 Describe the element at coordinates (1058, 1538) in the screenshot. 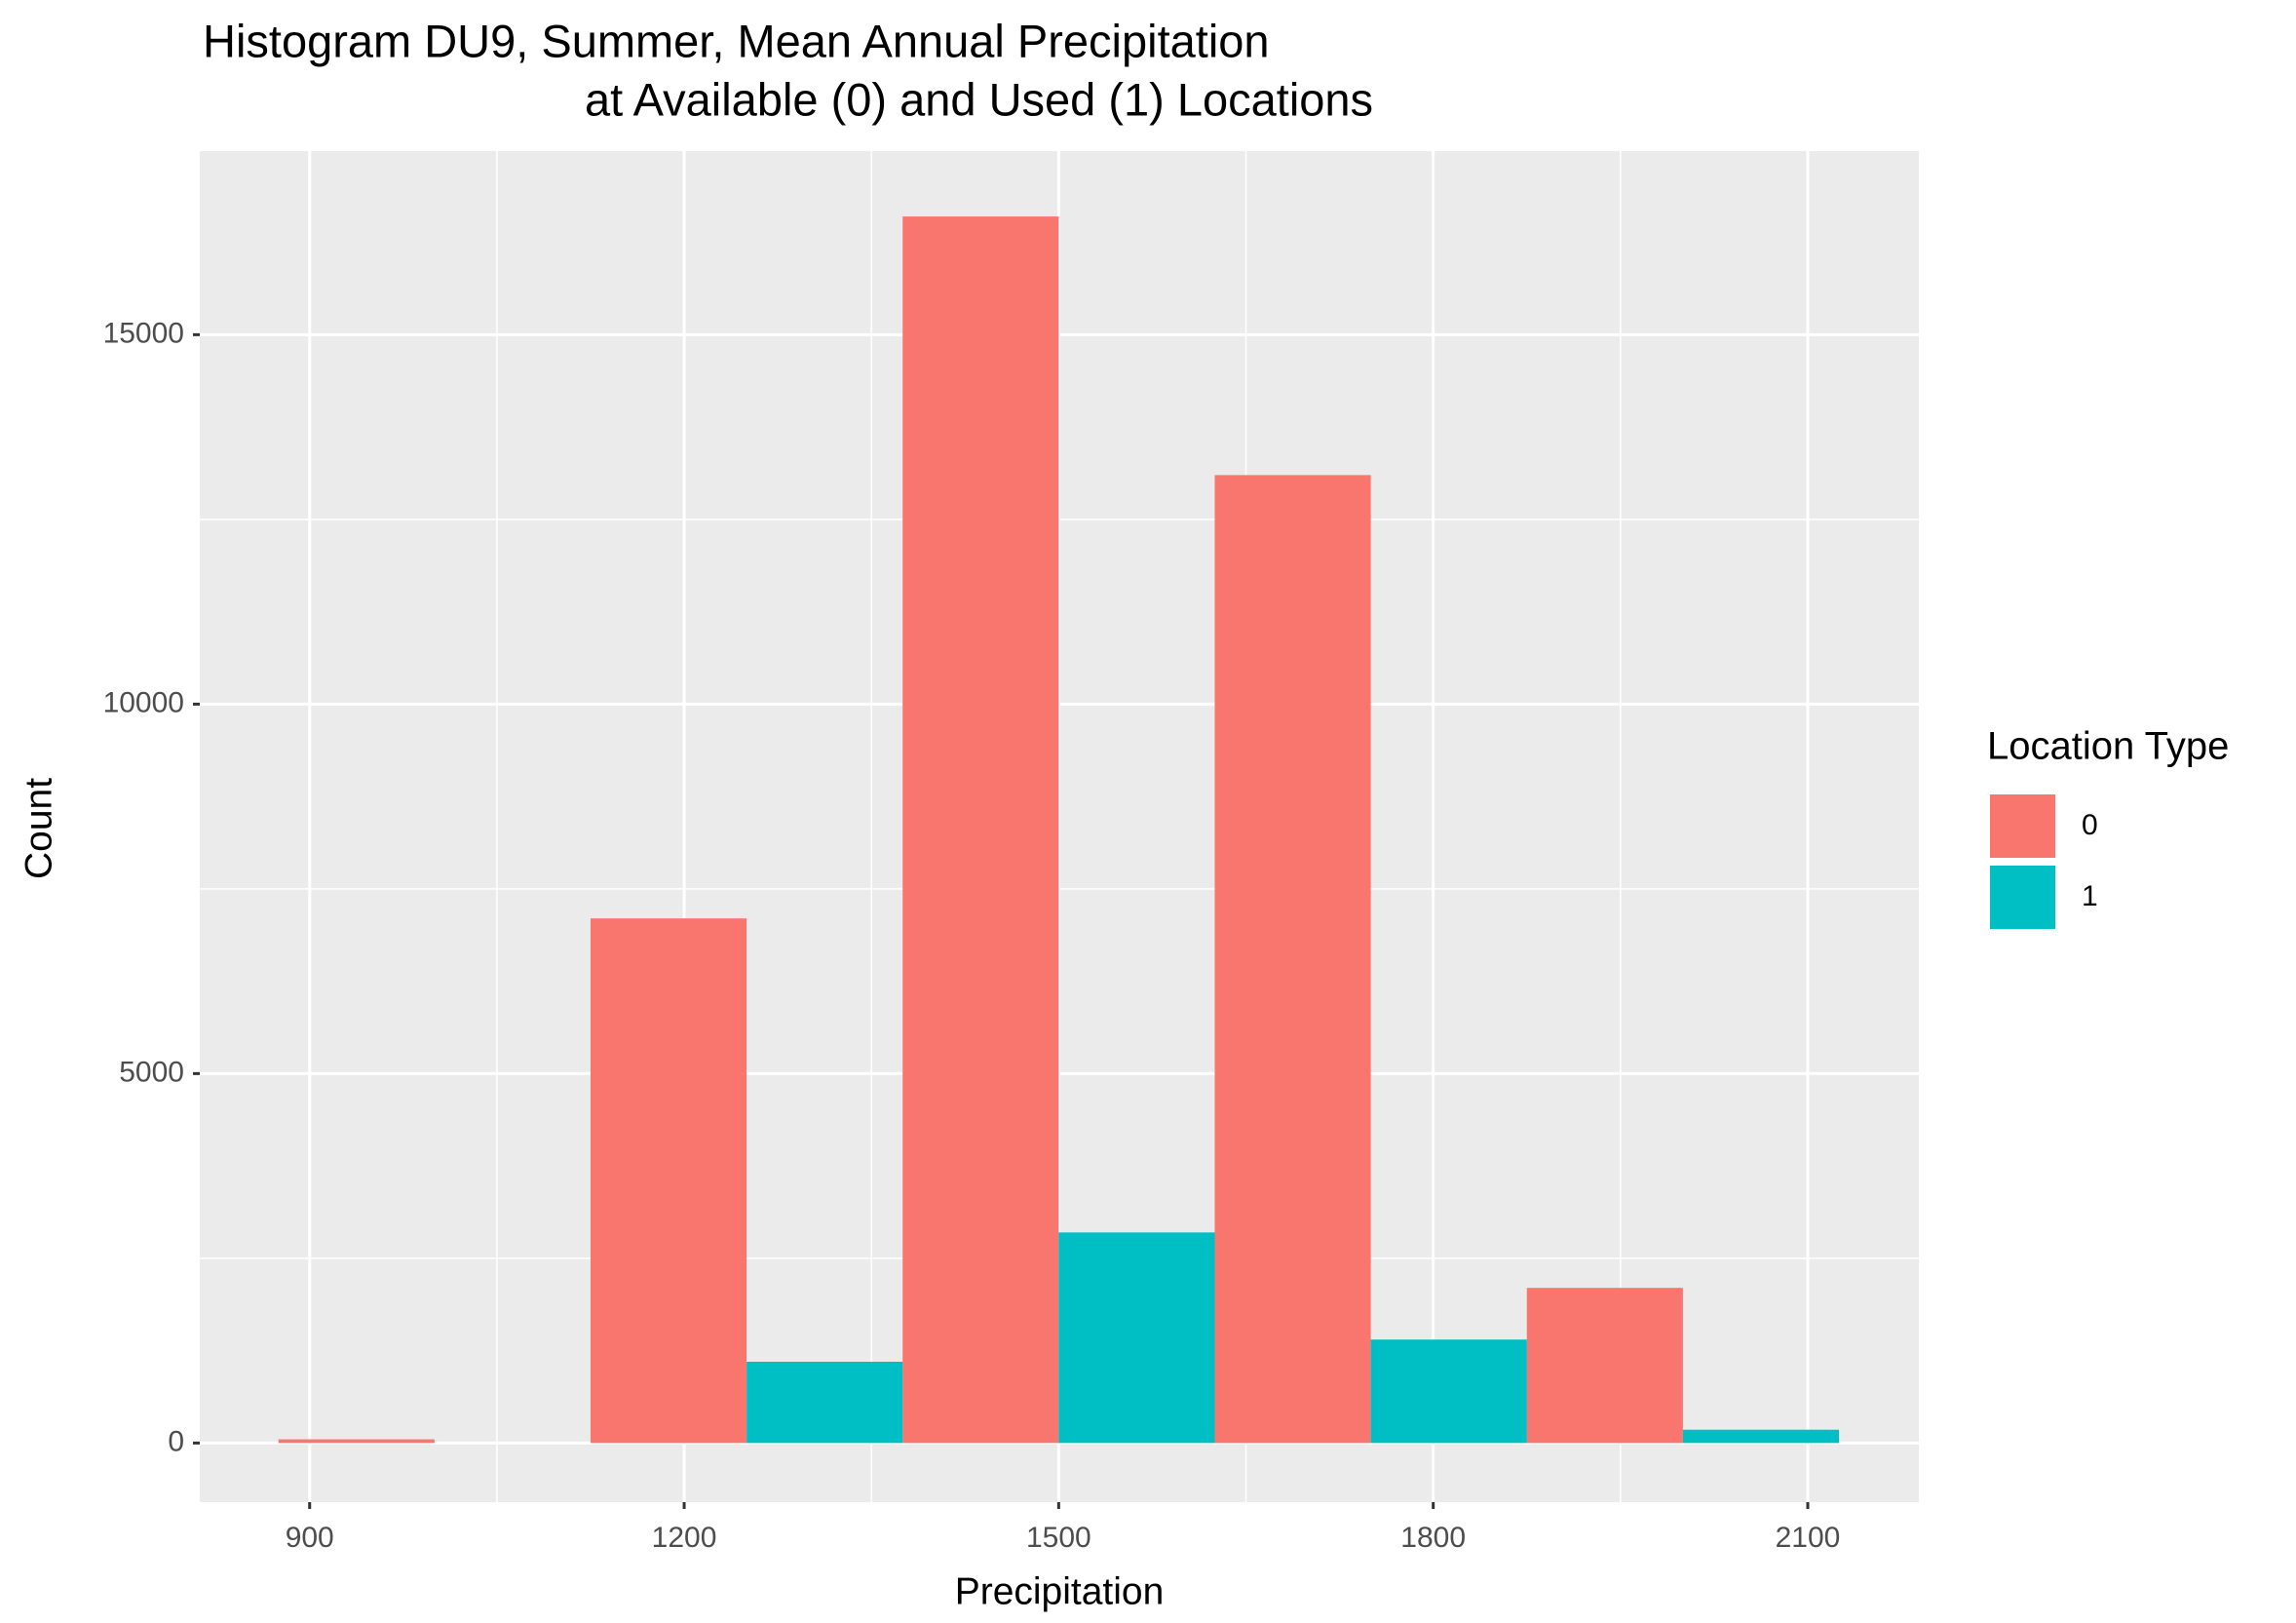

I see `x-tick-label: 1500` at that location.